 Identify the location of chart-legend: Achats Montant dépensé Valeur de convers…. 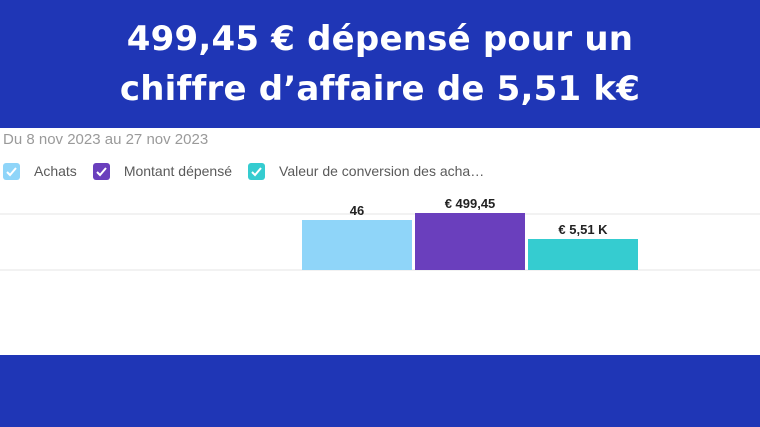
(251, 171).